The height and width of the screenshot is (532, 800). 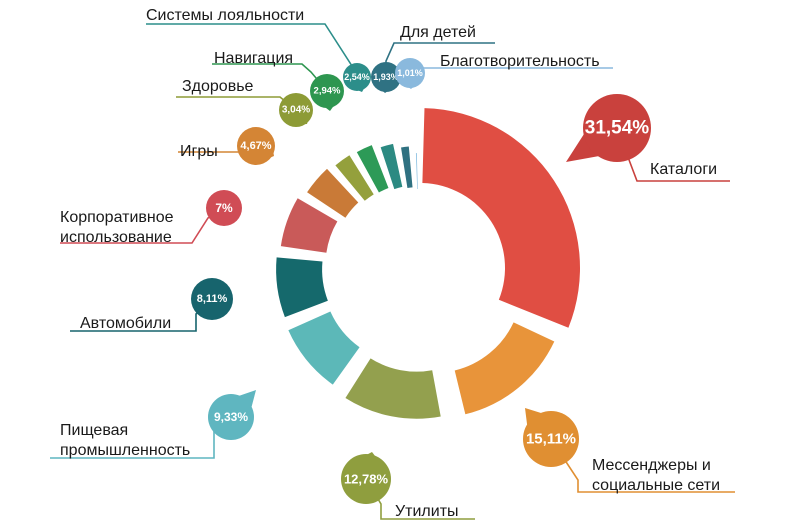 I want to click on value-label: 12,78%, so click(x=366, y=479).